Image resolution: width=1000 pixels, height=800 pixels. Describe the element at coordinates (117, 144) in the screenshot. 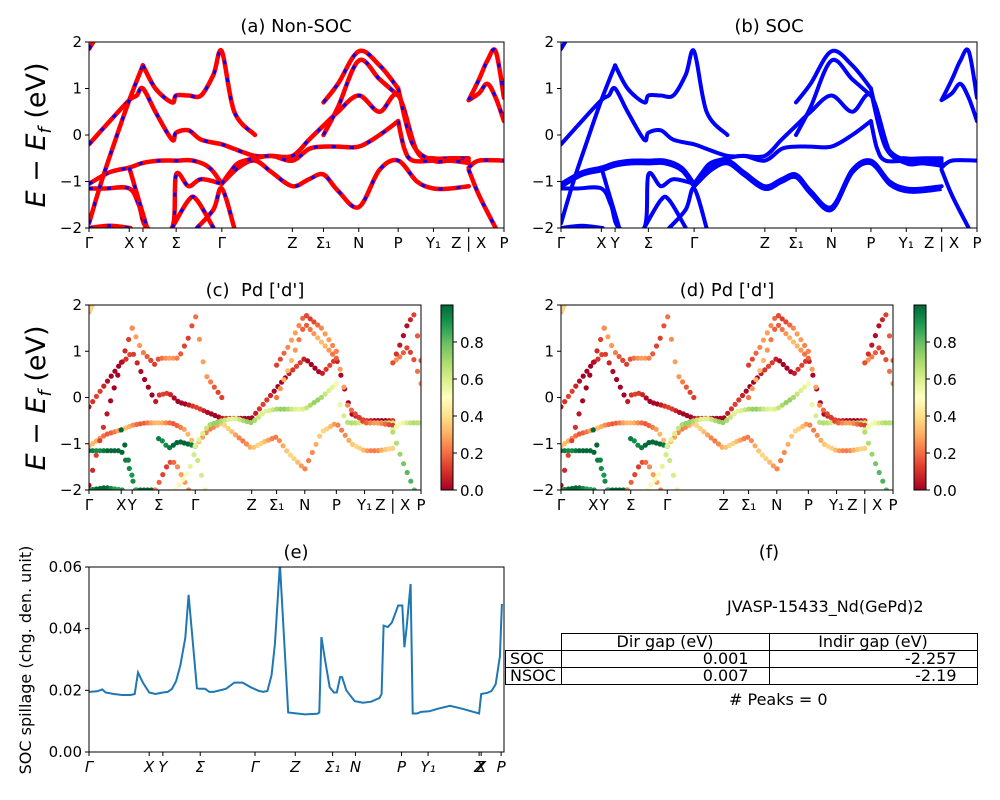

I see `nonsoc-band-line` at that location.